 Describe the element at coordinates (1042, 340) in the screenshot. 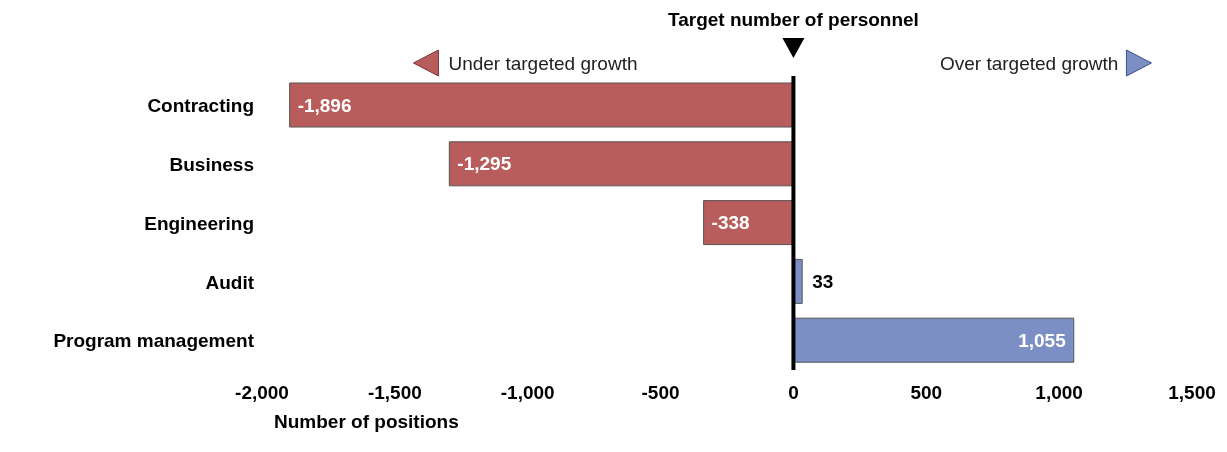

I see `data-label: 1,055` at that location.